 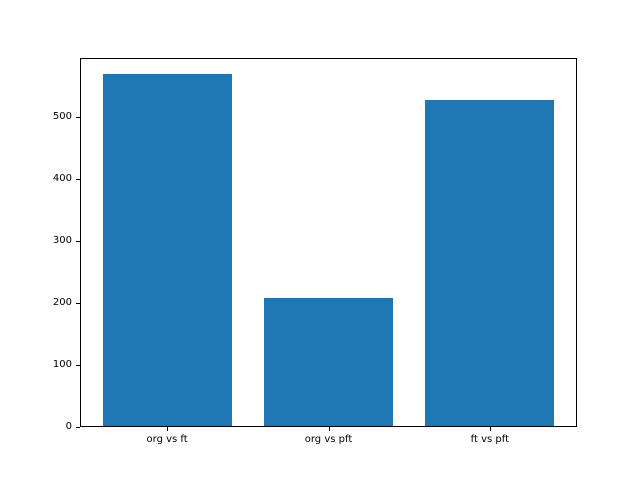 I want to click on x-tick-mark-org-vs-ft, so click(x=168, y=429).